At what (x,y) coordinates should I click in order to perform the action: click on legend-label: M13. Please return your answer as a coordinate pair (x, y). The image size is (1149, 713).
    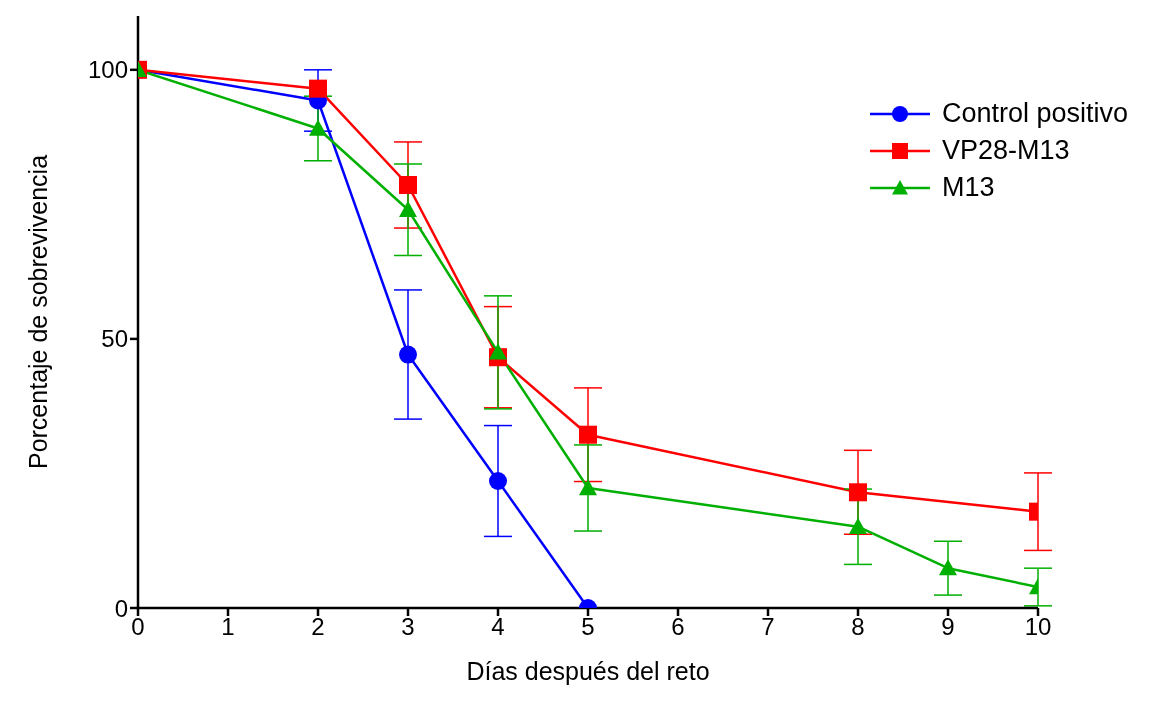
    Looking at the image, I should click on (968, 187).